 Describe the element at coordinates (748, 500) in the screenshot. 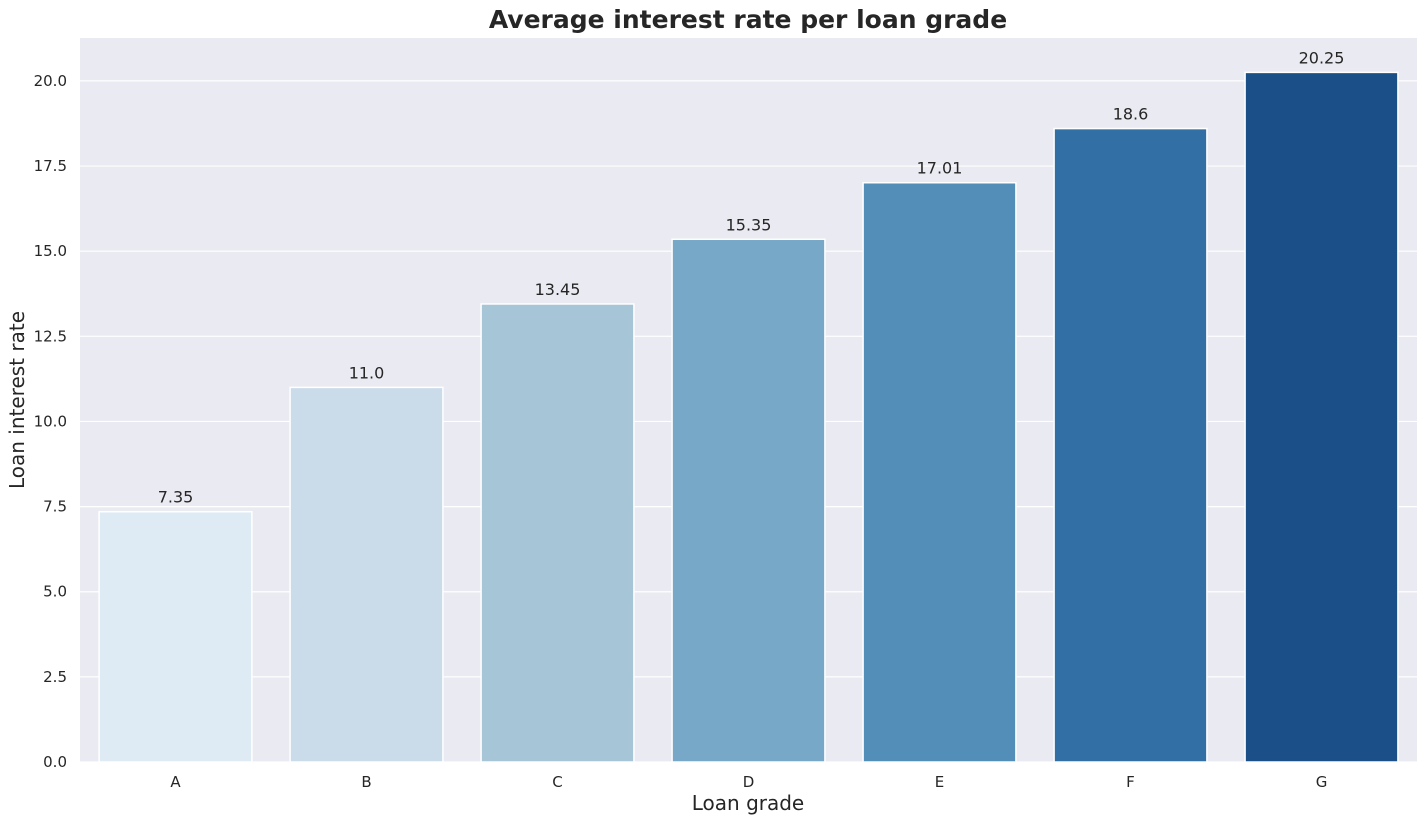

I see `bar-d` at that location.